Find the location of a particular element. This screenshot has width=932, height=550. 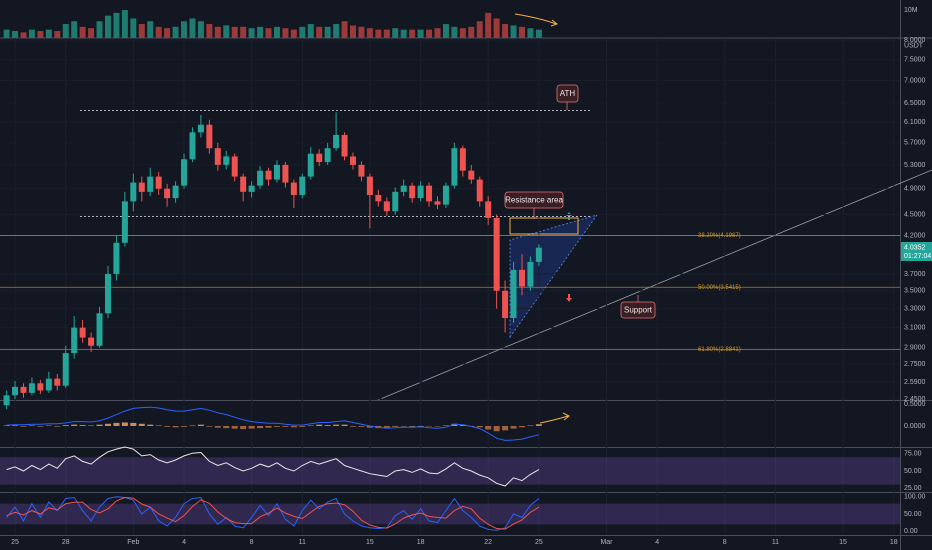

macd-tick-label: 0.5000 is located at coordinates (915, 404).